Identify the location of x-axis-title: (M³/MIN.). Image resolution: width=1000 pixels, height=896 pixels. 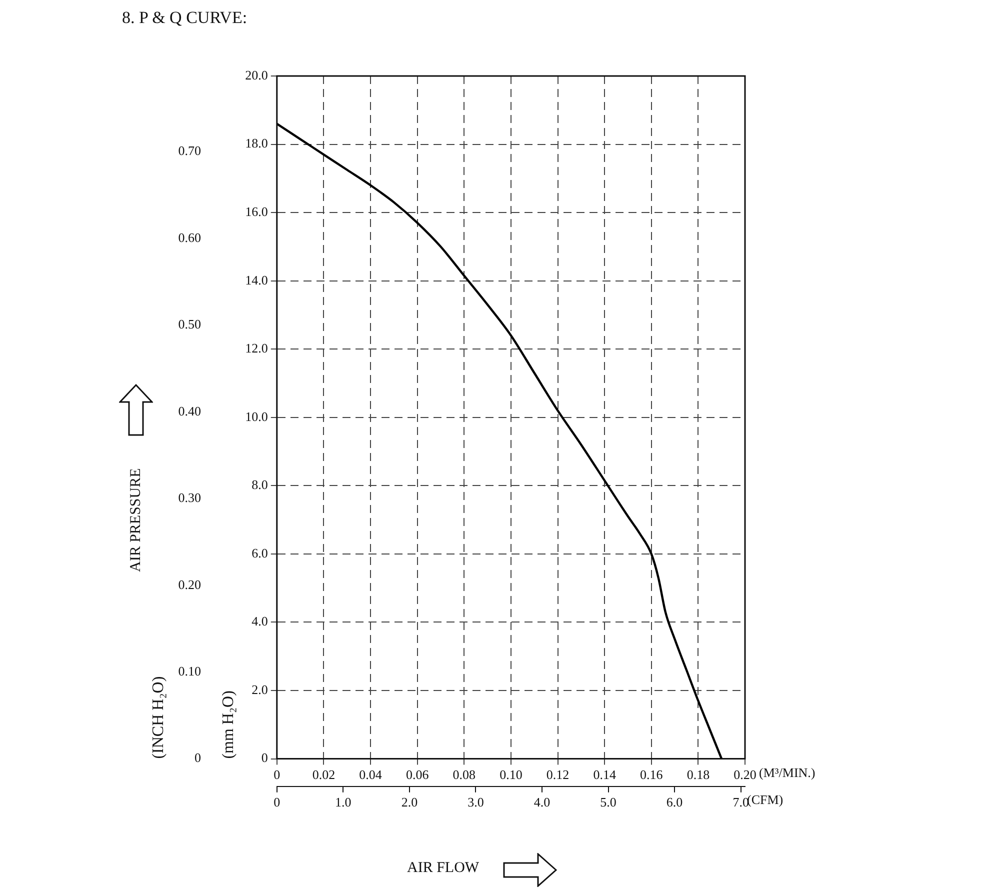
(787, 772).